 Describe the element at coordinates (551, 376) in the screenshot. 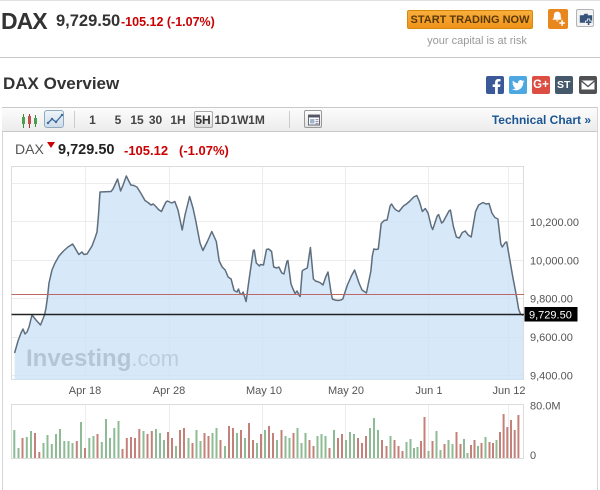

I see `svg-text: 9,400.00` at that location.